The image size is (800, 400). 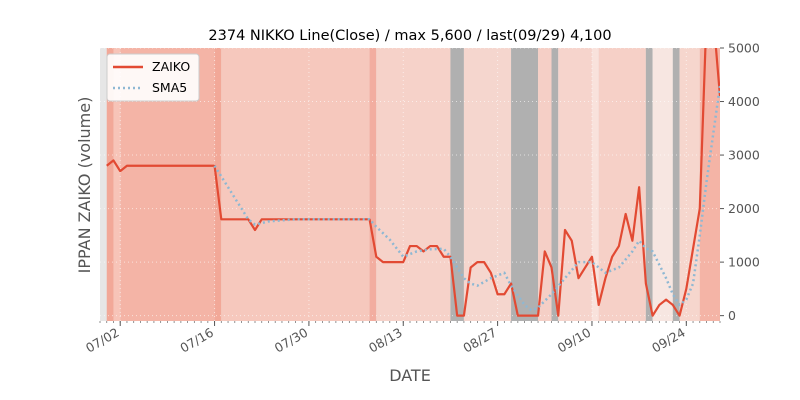 What do you see at coordinates (410, 375) in the screenshot?
I see `x-axis-label: DATE` at bounding box center [410, 375].